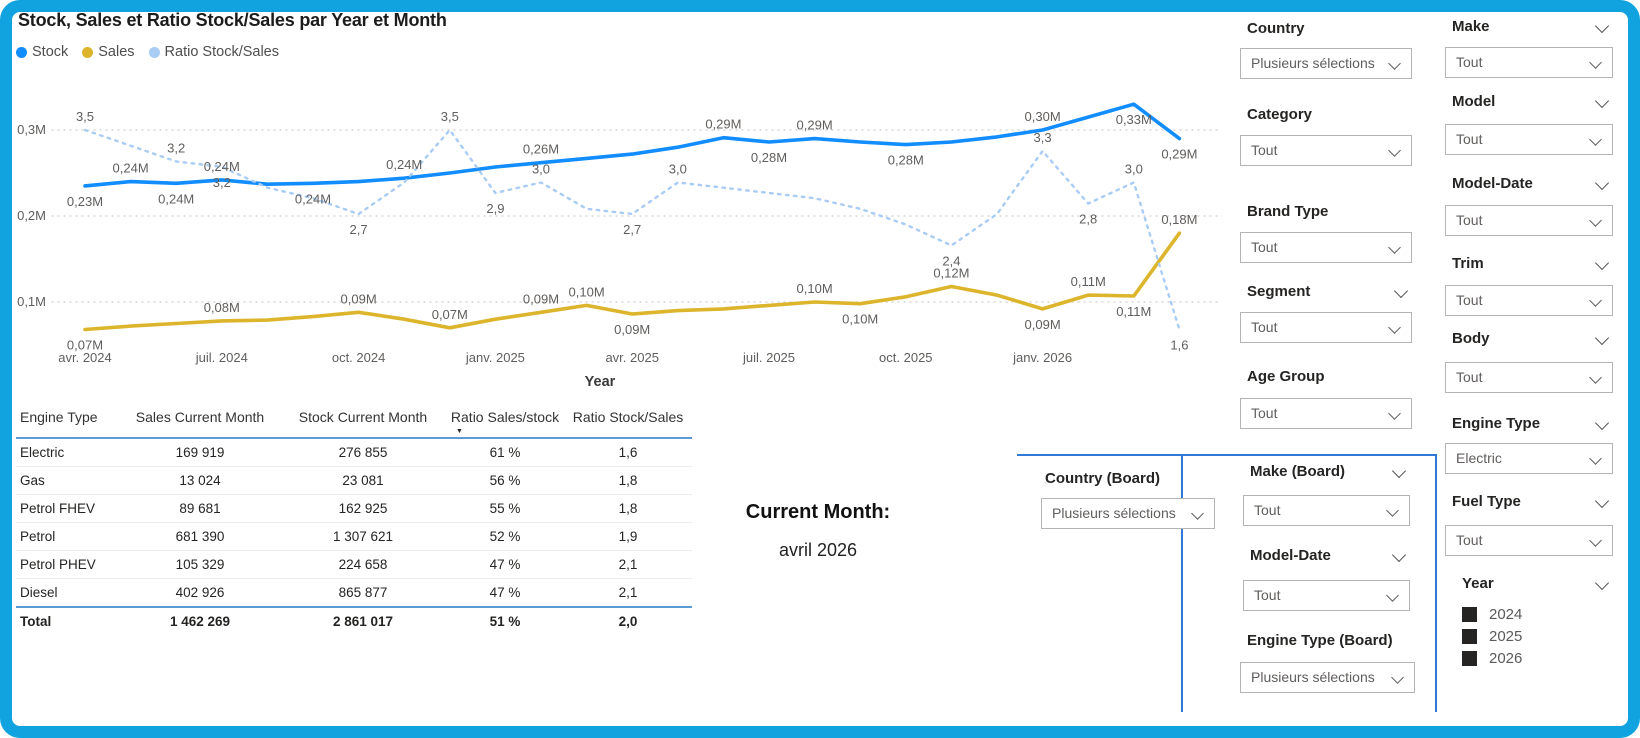 The width and height of the screenshot is (1640, 738). What do you see at coordinates (1529, 458) in the screenshot?
I see `engine-type-dropdown: Electric` at bounding box center [1529, 458].